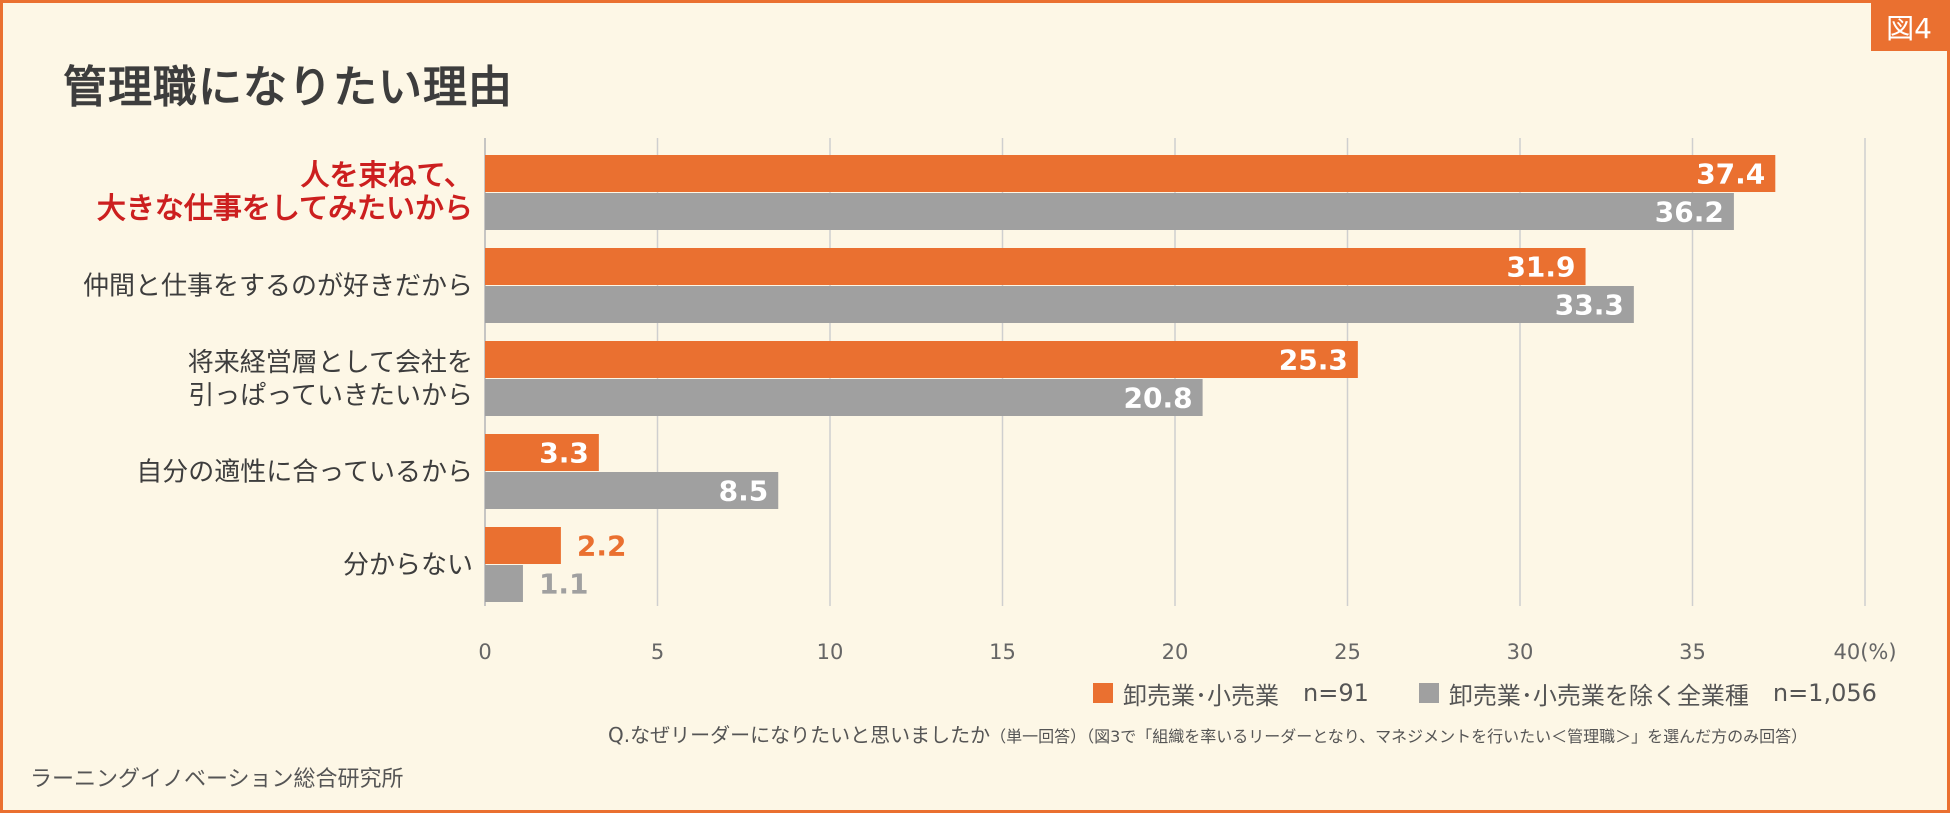 Image resolution: width=1950 pixels, height=813 pixels. What do you see at coordinates (1909, 27) in the screenshot?
I see `figure-badge: 図4` at bounding box center [1909, 27].